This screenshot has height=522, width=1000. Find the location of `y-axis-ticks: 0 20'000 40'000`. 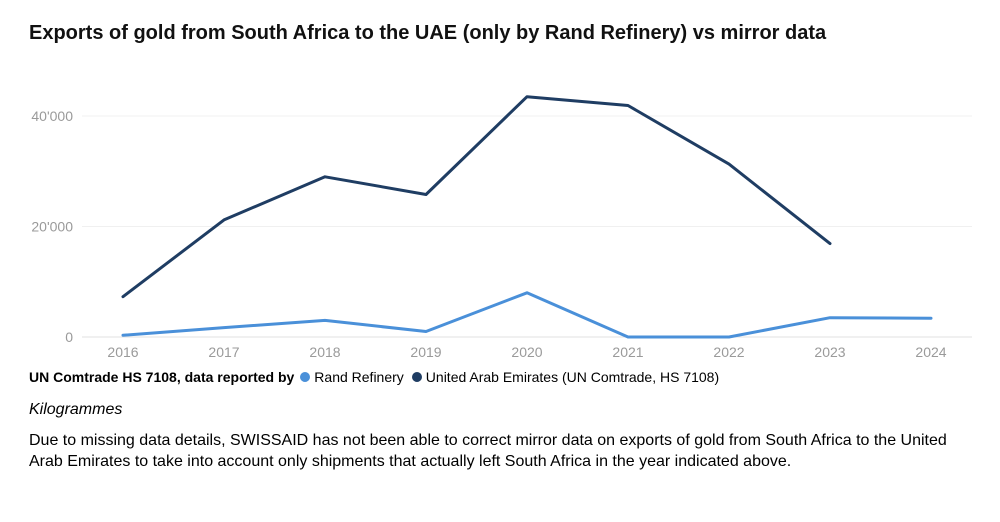

y-axis-ticks: 0 20'000 40'000 is located at coordinates (52, 226).